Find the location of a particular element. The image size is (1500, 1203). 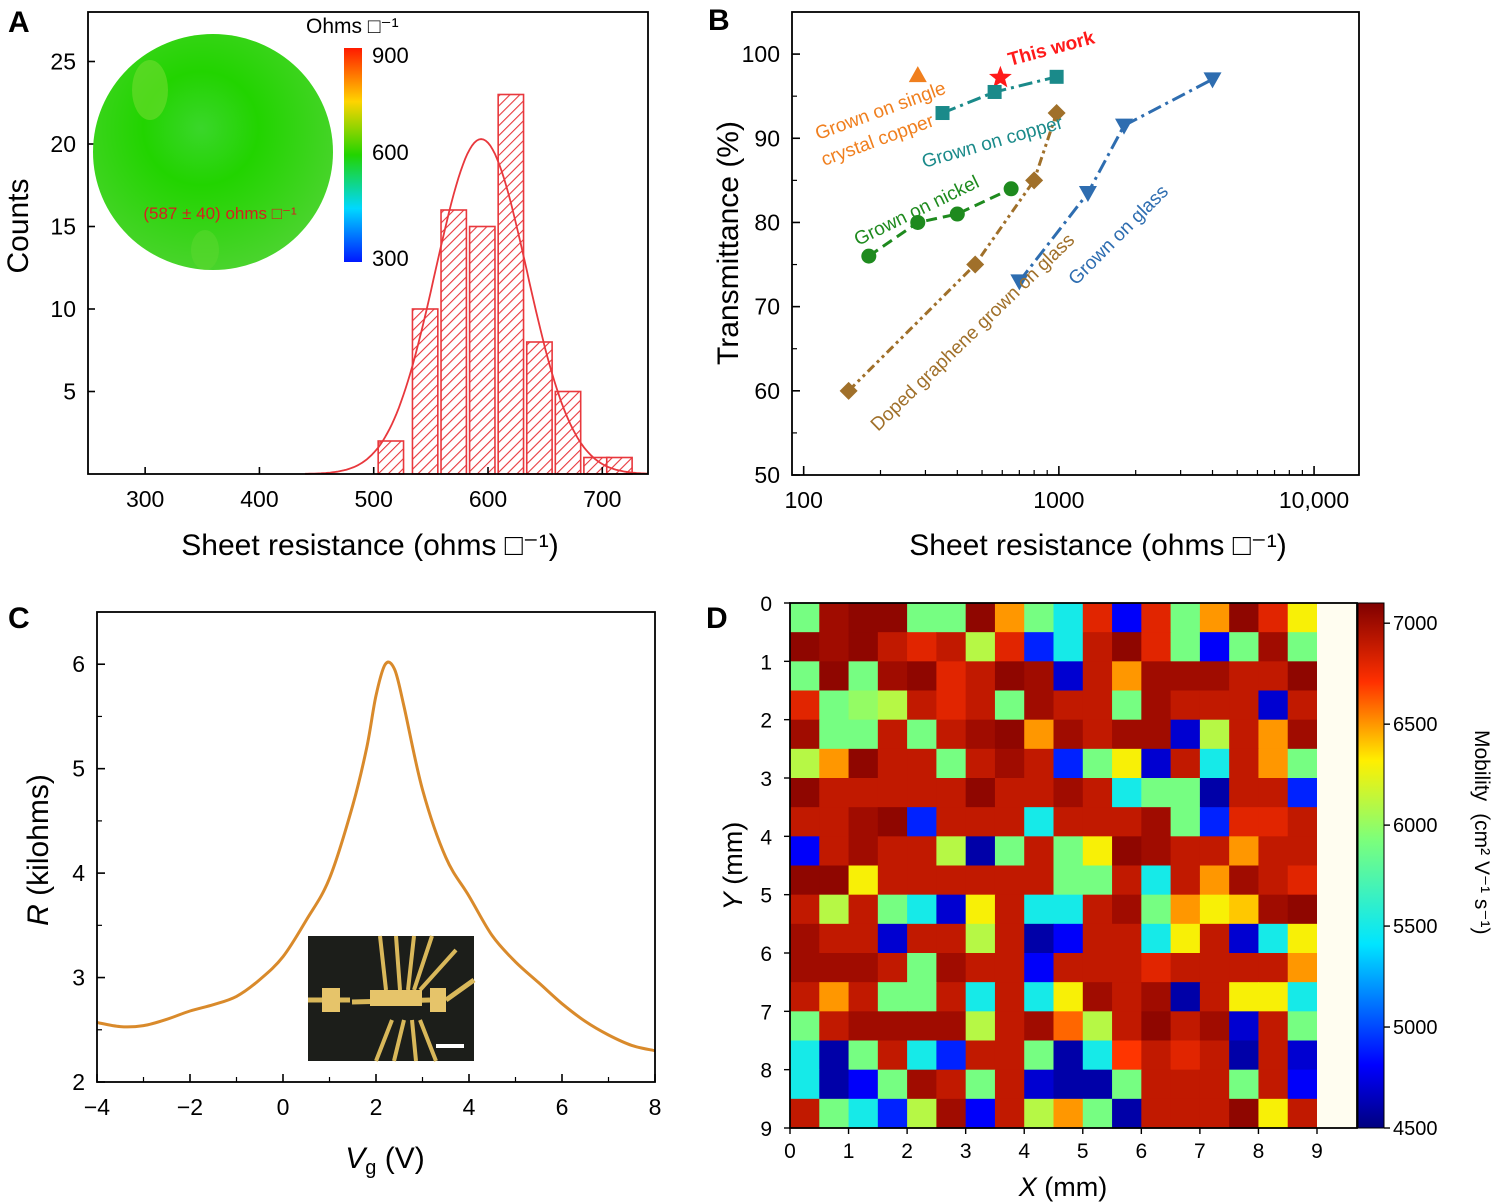

panel-letter-c: C is located at coordinates (19, 618).